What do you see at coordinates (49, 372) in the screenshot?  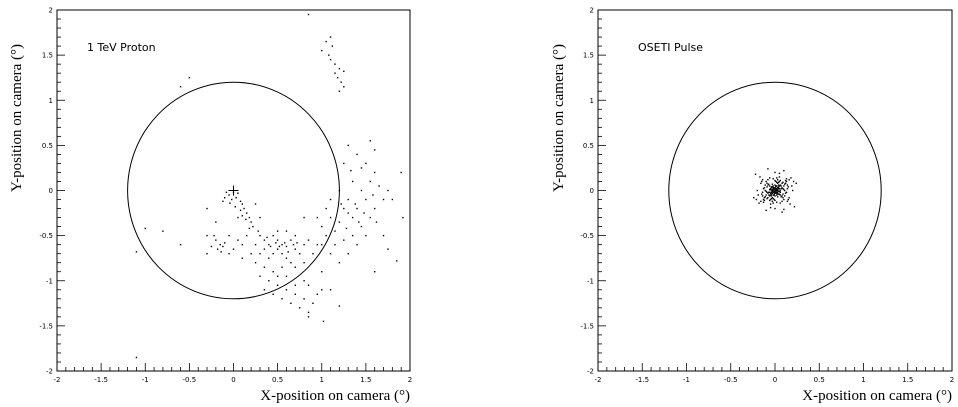 I see `y-tick-label: -2` at bounding box center [49, 372].